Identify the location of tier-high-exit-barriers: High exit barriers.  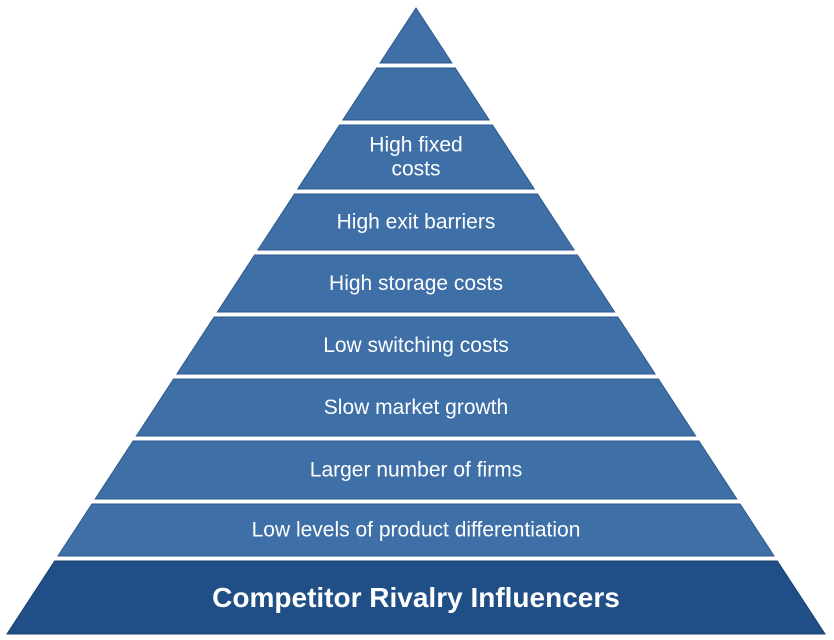
(416, 222).